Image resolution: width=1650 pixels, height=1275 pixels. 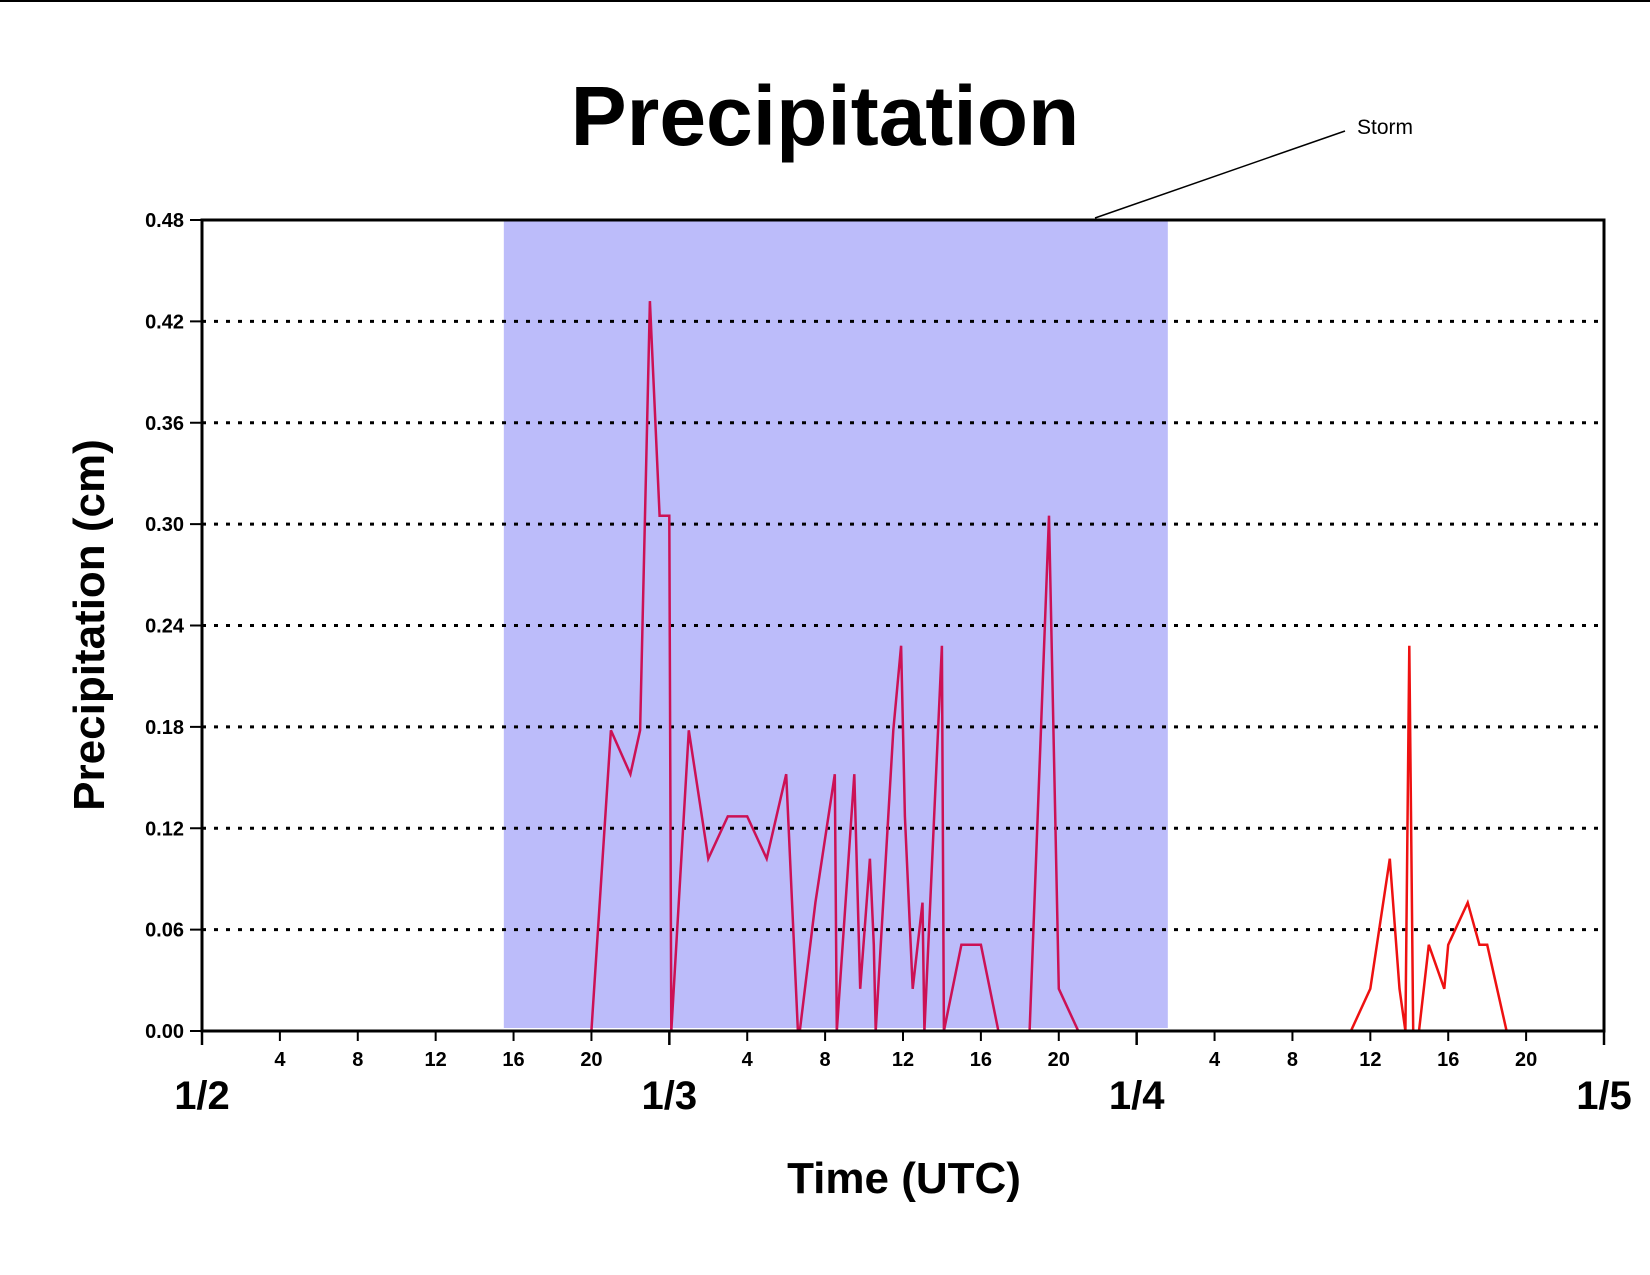 I want to click on post-storm-series-line, so click(x=1349, y=839).